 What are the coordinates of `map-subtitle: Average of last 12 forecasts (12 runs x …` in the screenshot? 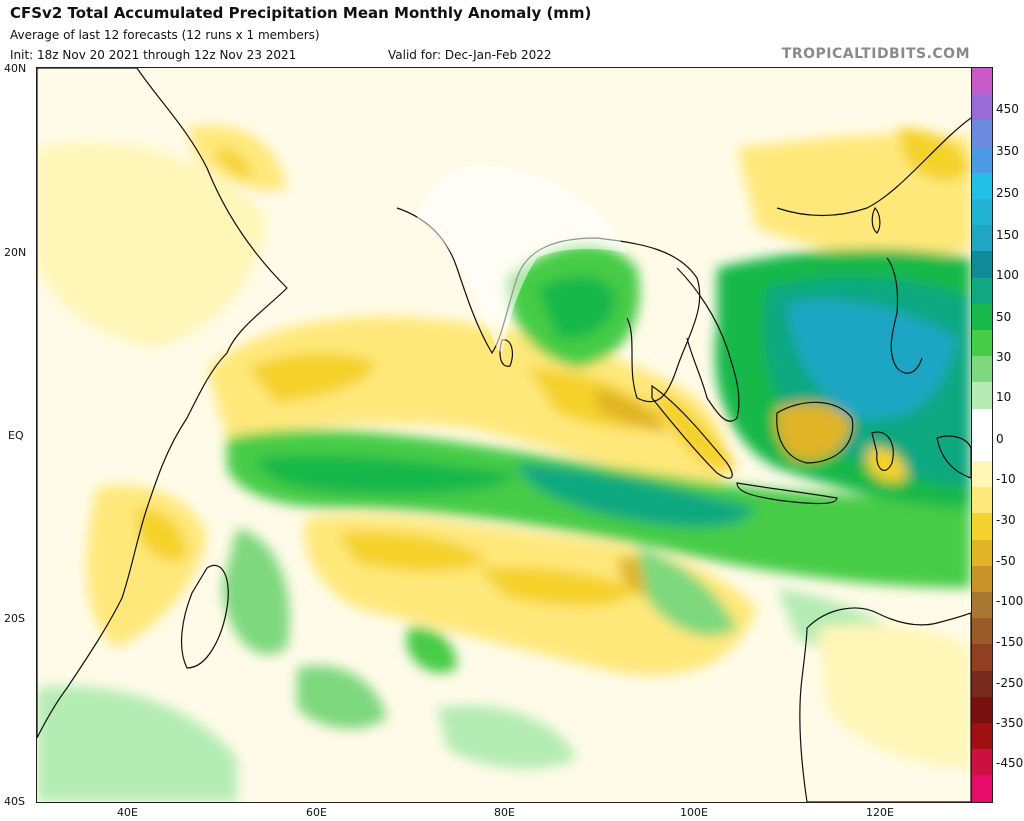 It's located at (165, 35).